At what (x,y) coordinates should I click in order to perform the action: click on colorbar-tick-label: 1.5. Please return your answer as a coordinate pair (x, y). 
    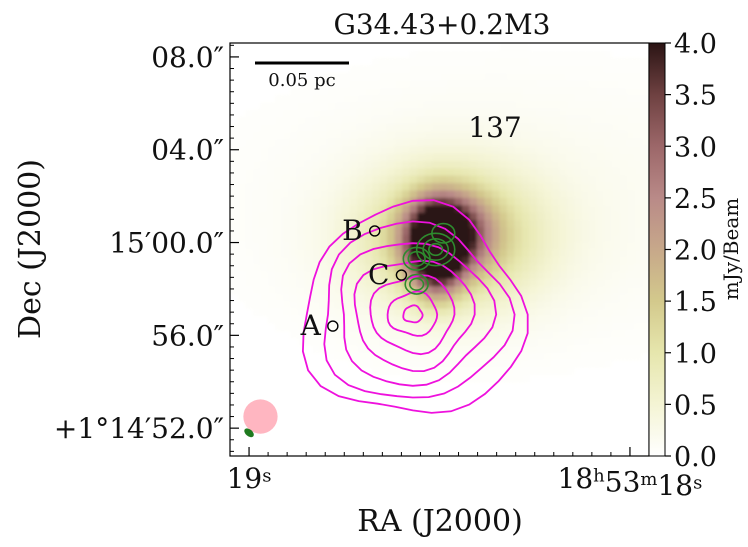
    Looking at the image, I should click on (695, 302).